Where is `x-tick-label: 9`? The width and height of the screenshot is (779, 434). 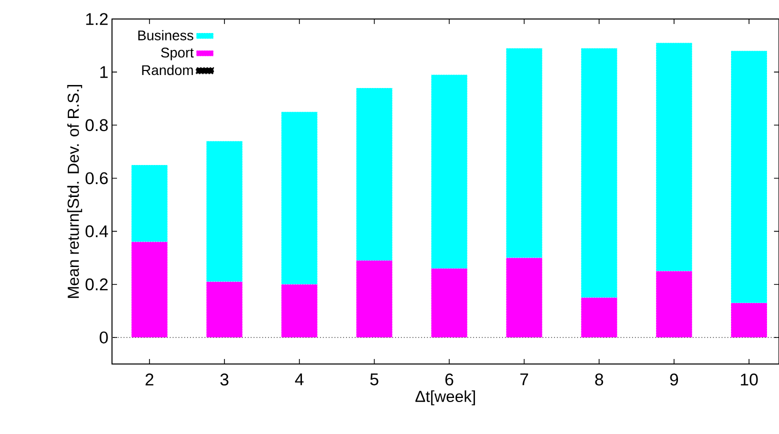
x-tick-label: 9 is located at coordinates (674, 380).